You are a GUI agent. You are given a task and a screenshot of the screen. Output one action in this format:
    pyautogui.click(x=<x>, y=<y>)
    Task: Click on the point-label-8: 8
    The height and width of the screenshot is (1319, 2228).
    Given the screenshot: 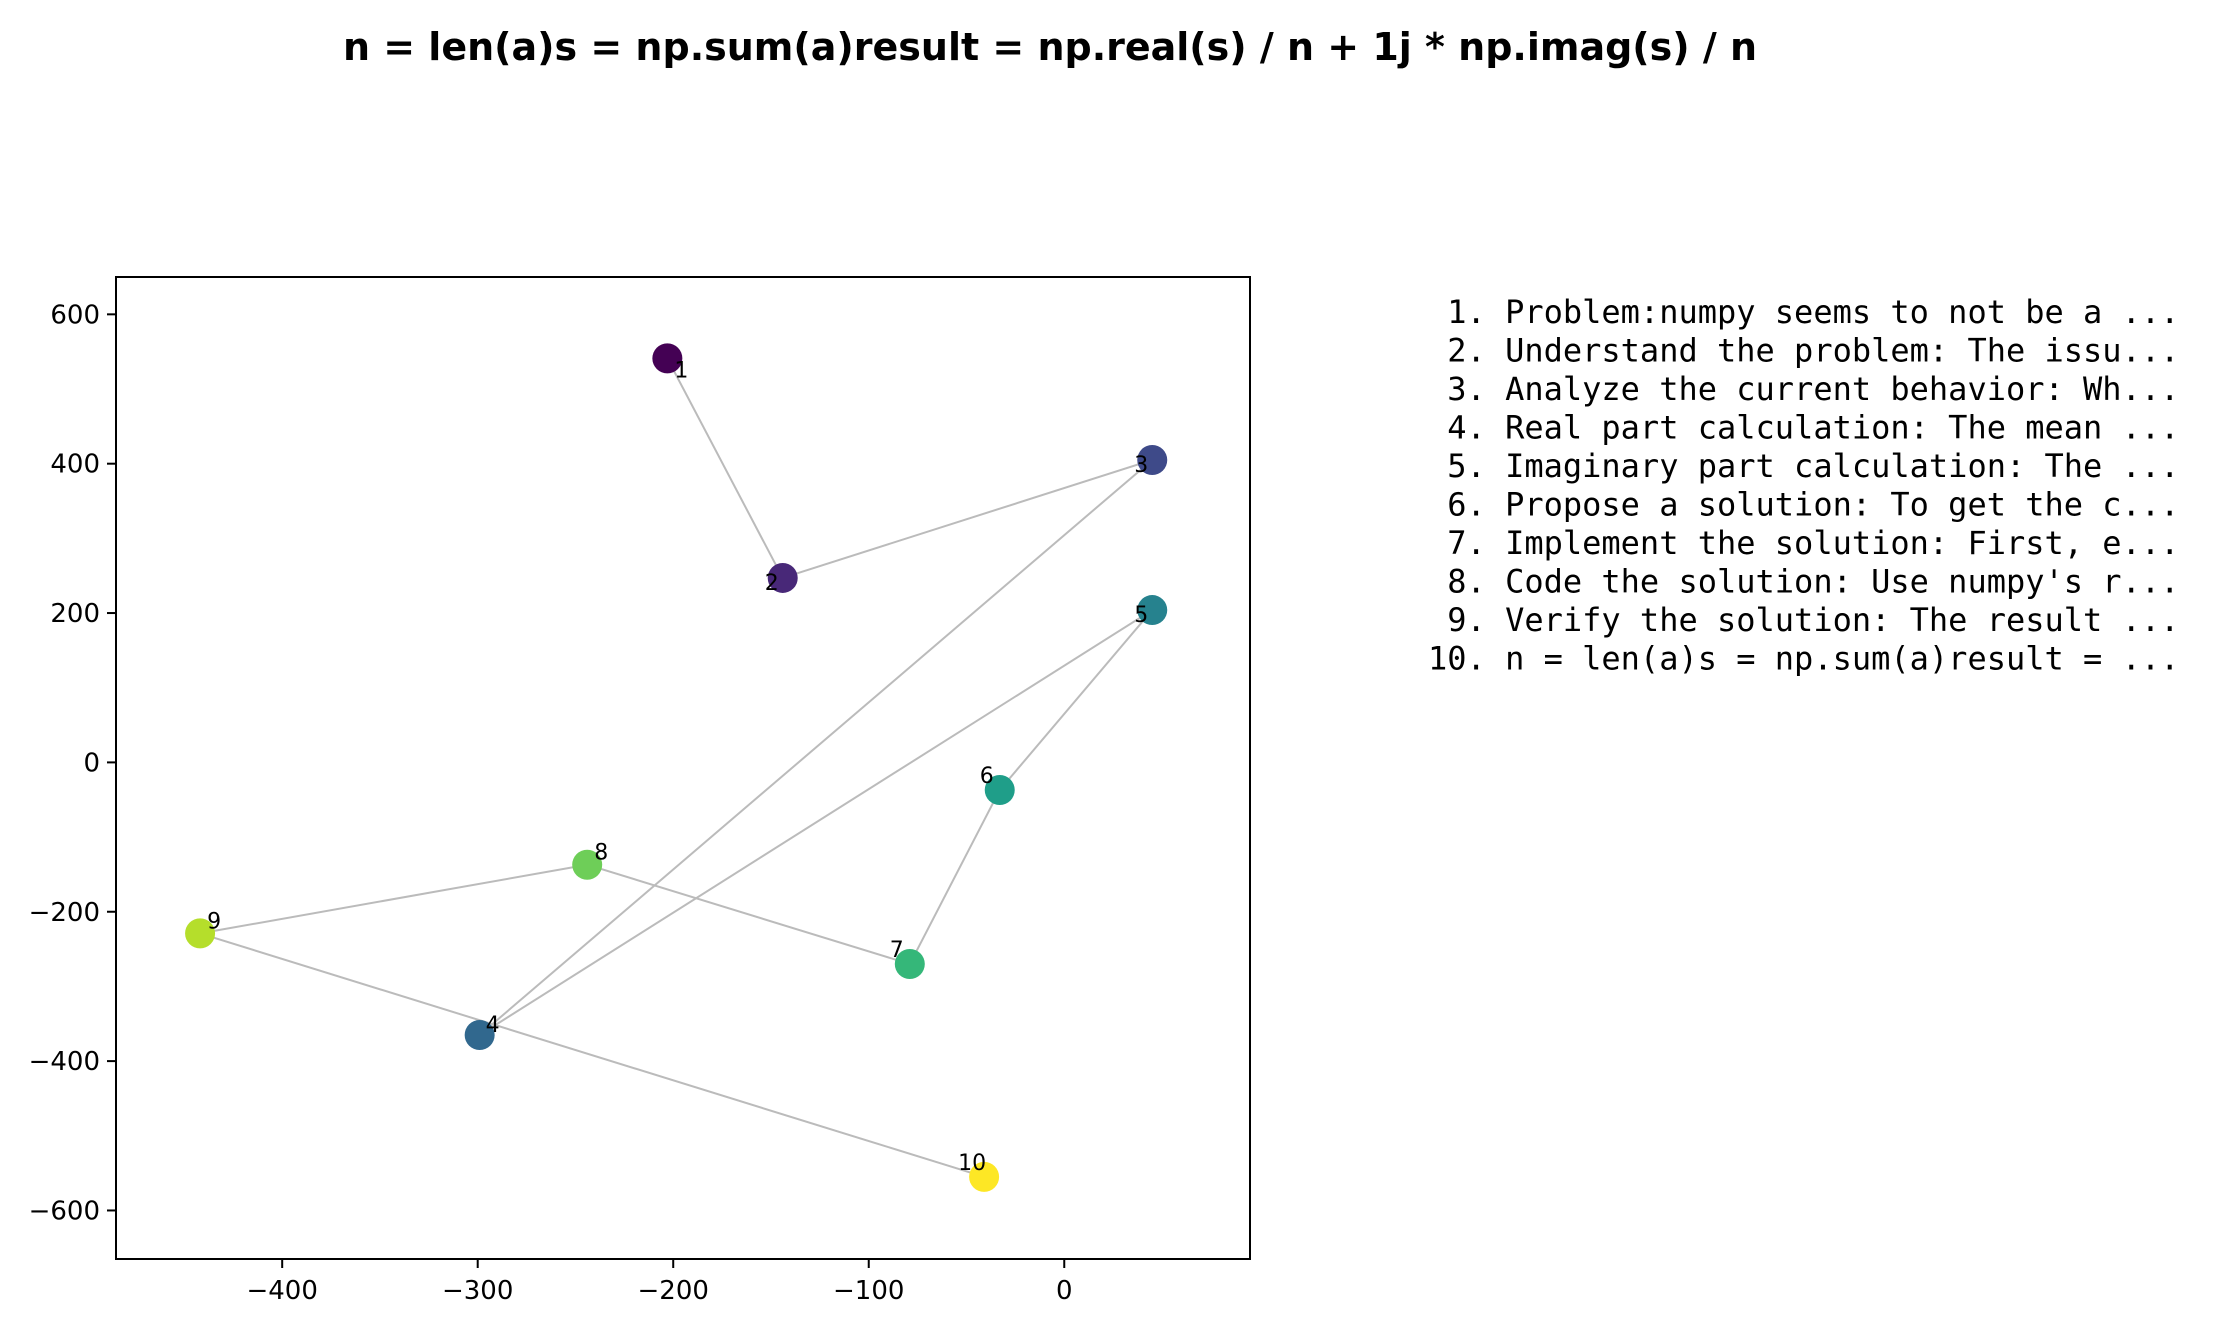 What is the action you would take?
    pyautogui.click(x=601, y=853)
    